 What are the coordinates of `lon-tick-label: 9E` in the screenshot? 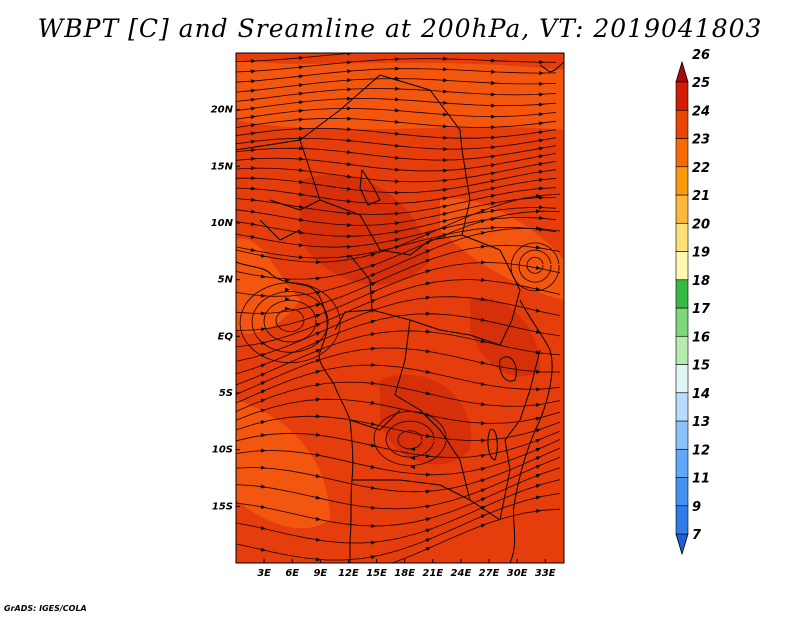 It's located at (320, 573).